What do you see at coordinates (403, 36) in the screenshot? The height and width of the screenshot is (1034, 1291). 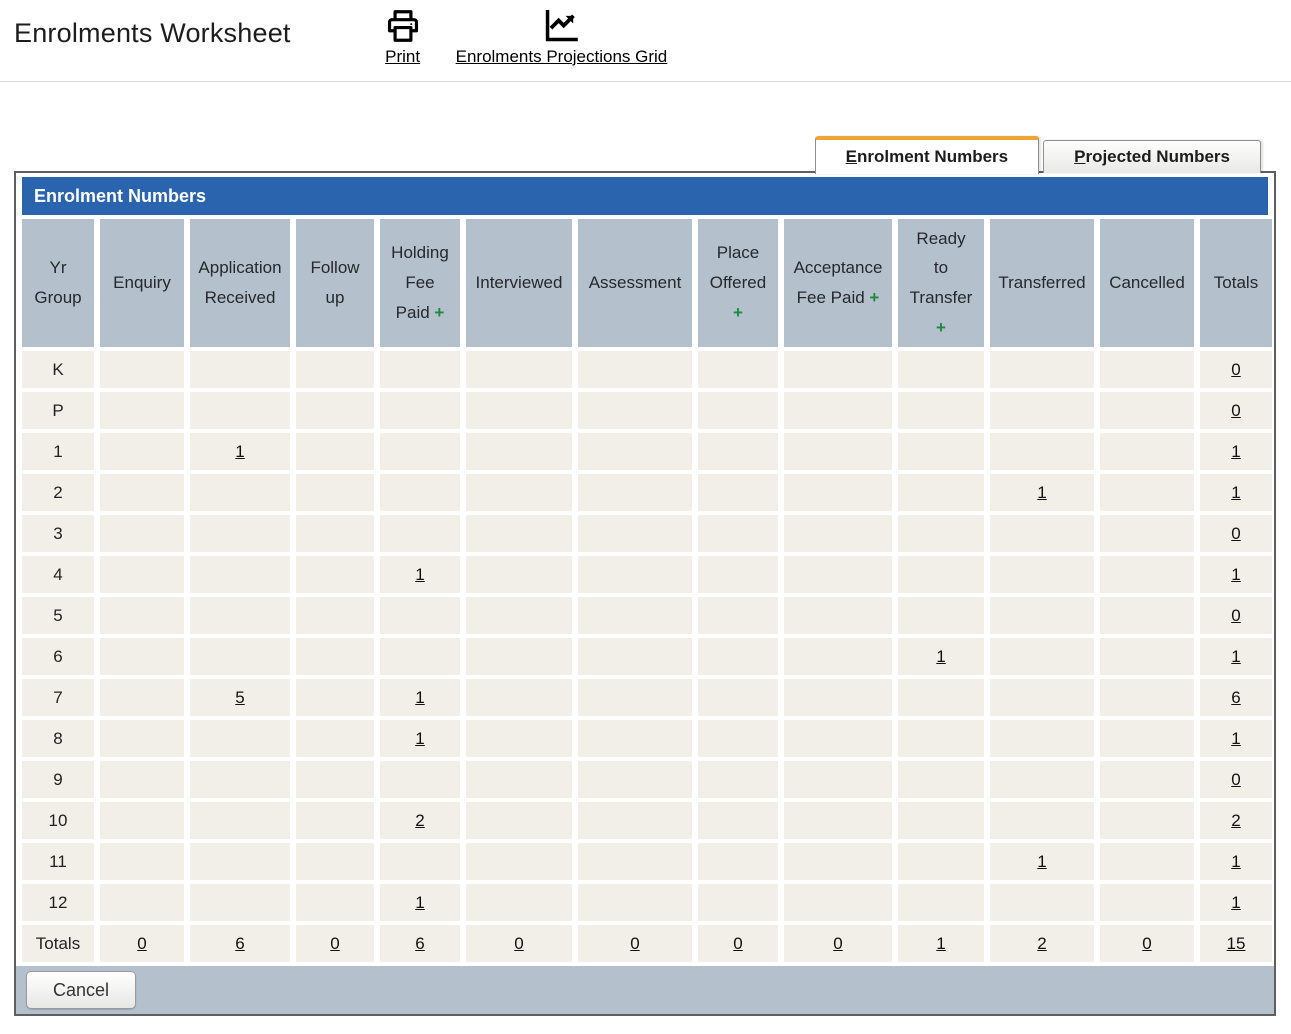 I see `print-button: Print` at bounding box center [403, 36].